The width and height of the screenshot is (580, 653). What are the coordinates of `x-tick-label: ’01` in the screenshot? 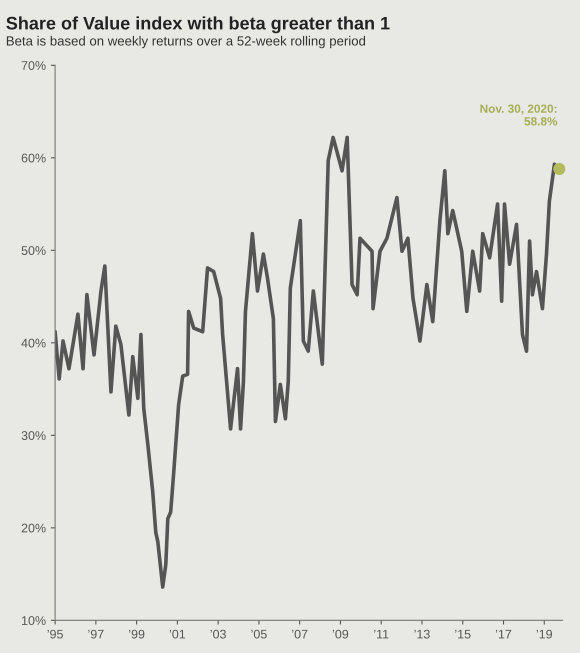 It's located at (178, 634).